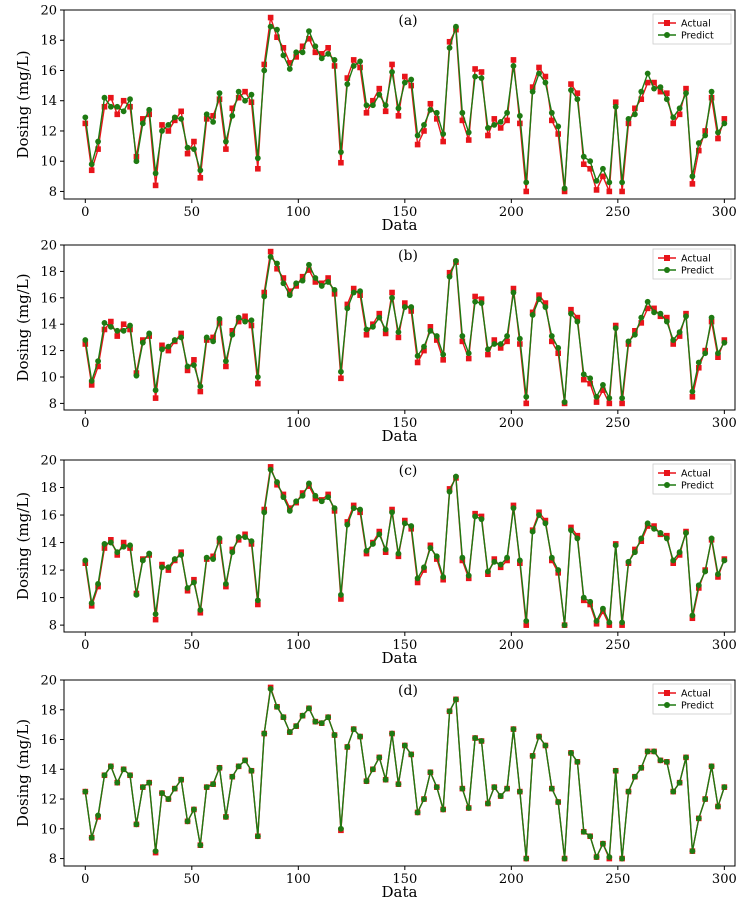 This screenshot has width=755, height=907. I want to click on y-tick-label: 10, so click(48, 598).